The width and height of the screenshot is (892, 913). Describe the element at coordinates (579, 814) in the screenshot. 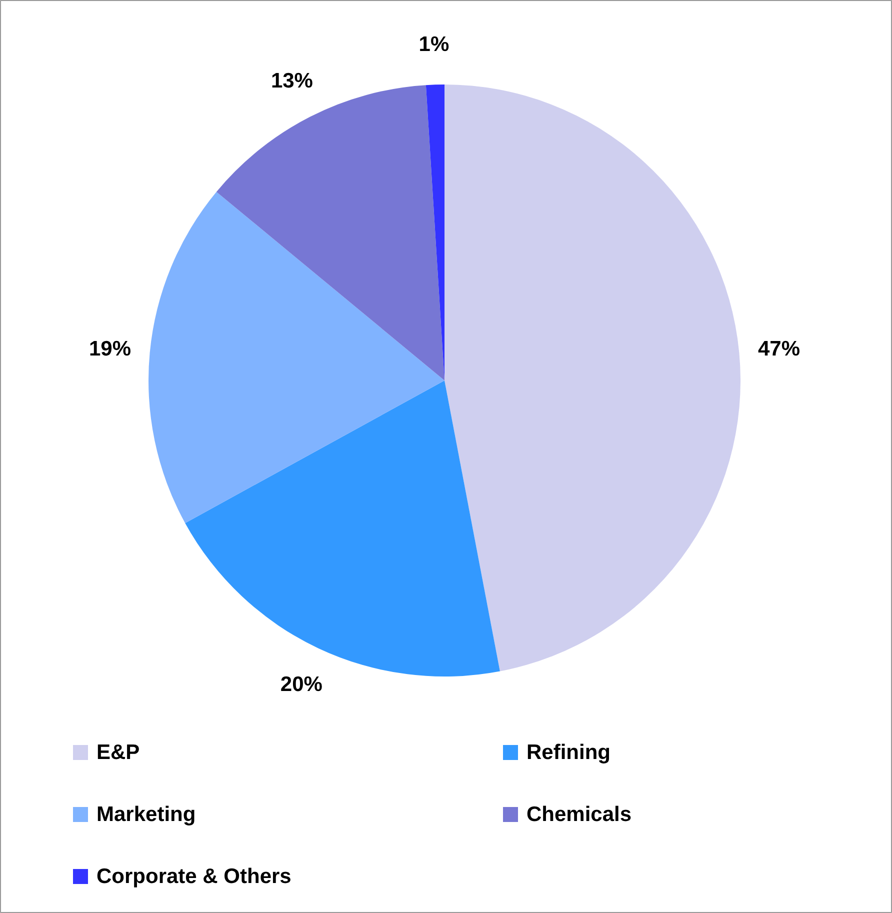

I see `legend-label: Chemicals` at that location.